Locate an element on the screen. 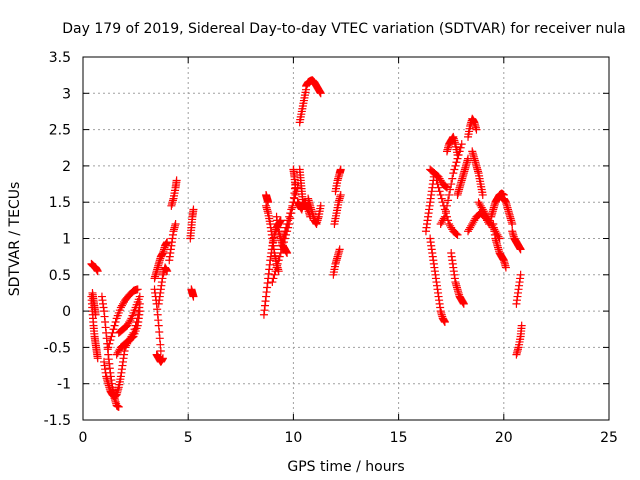 The height and width of the screenshot is (480, 640). y-tick-label: -0.5 is located at coordinates (57, 348).